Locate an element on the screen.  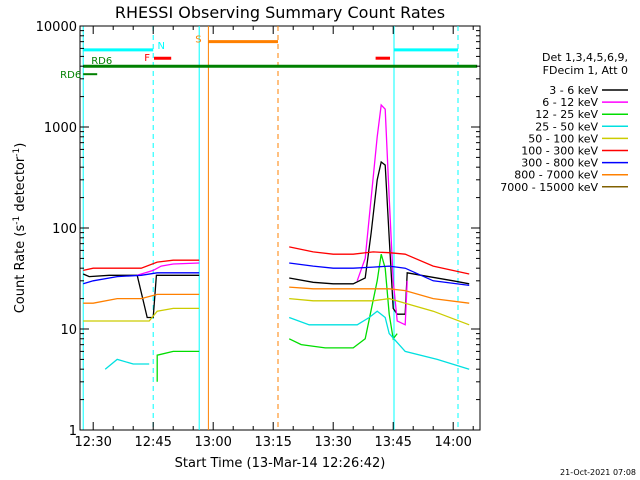
chart-title: RHESSI Observing Summary Count Rates is located at coordinates (280, 12).